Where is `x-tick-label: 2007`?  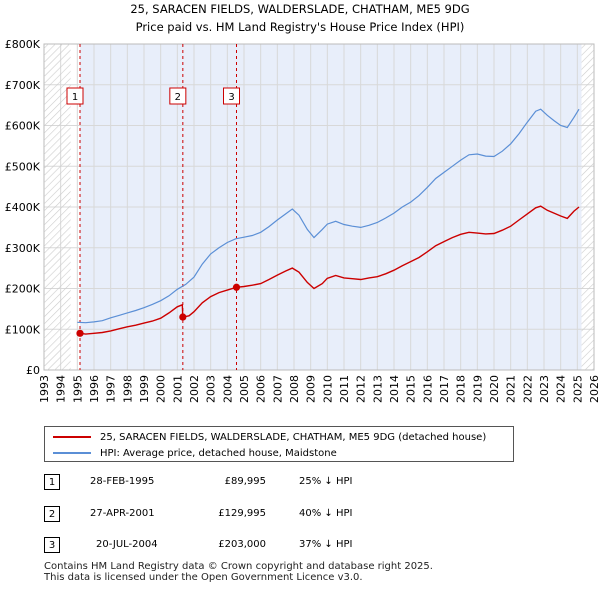 x-tick-label: 2007 is located at coordinates (277, 389).